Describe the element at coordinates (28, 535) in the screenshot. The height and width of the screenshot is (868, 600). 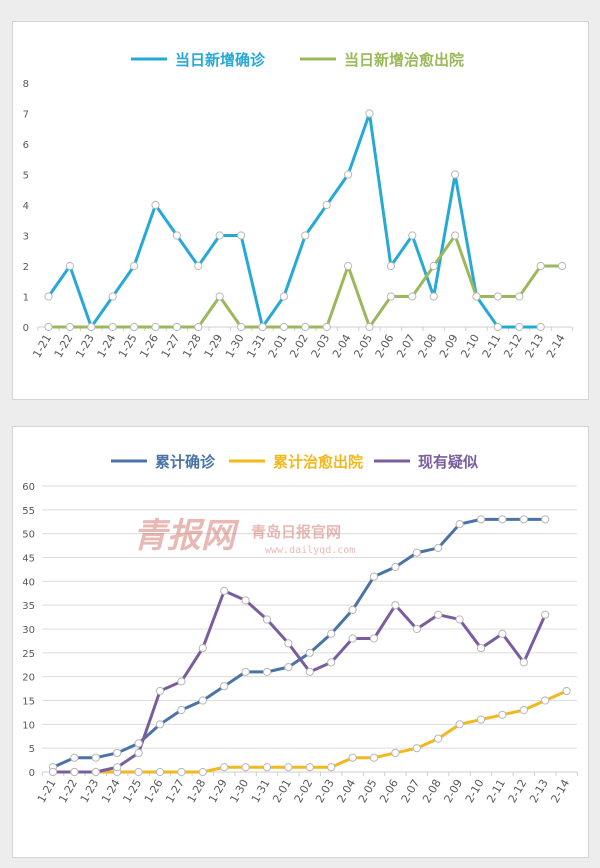
I see `y-tick-label: 50` at that location.